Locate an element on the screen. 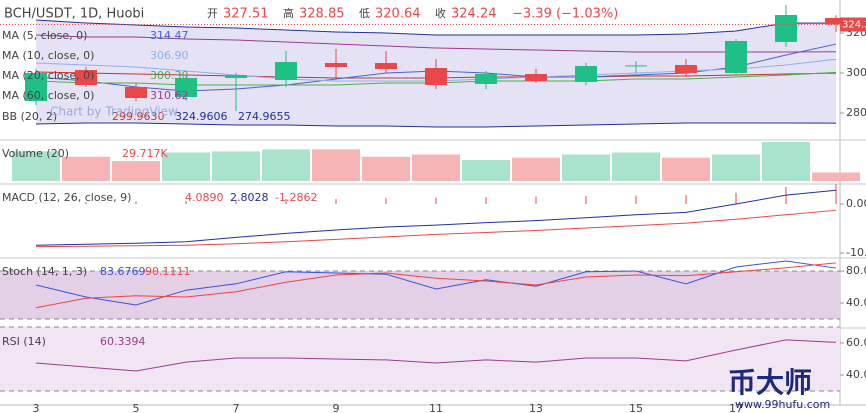 The image size is (866, 413). legend-name: MACD (12, 26, close, 9) is located at coordinates (66, 197).